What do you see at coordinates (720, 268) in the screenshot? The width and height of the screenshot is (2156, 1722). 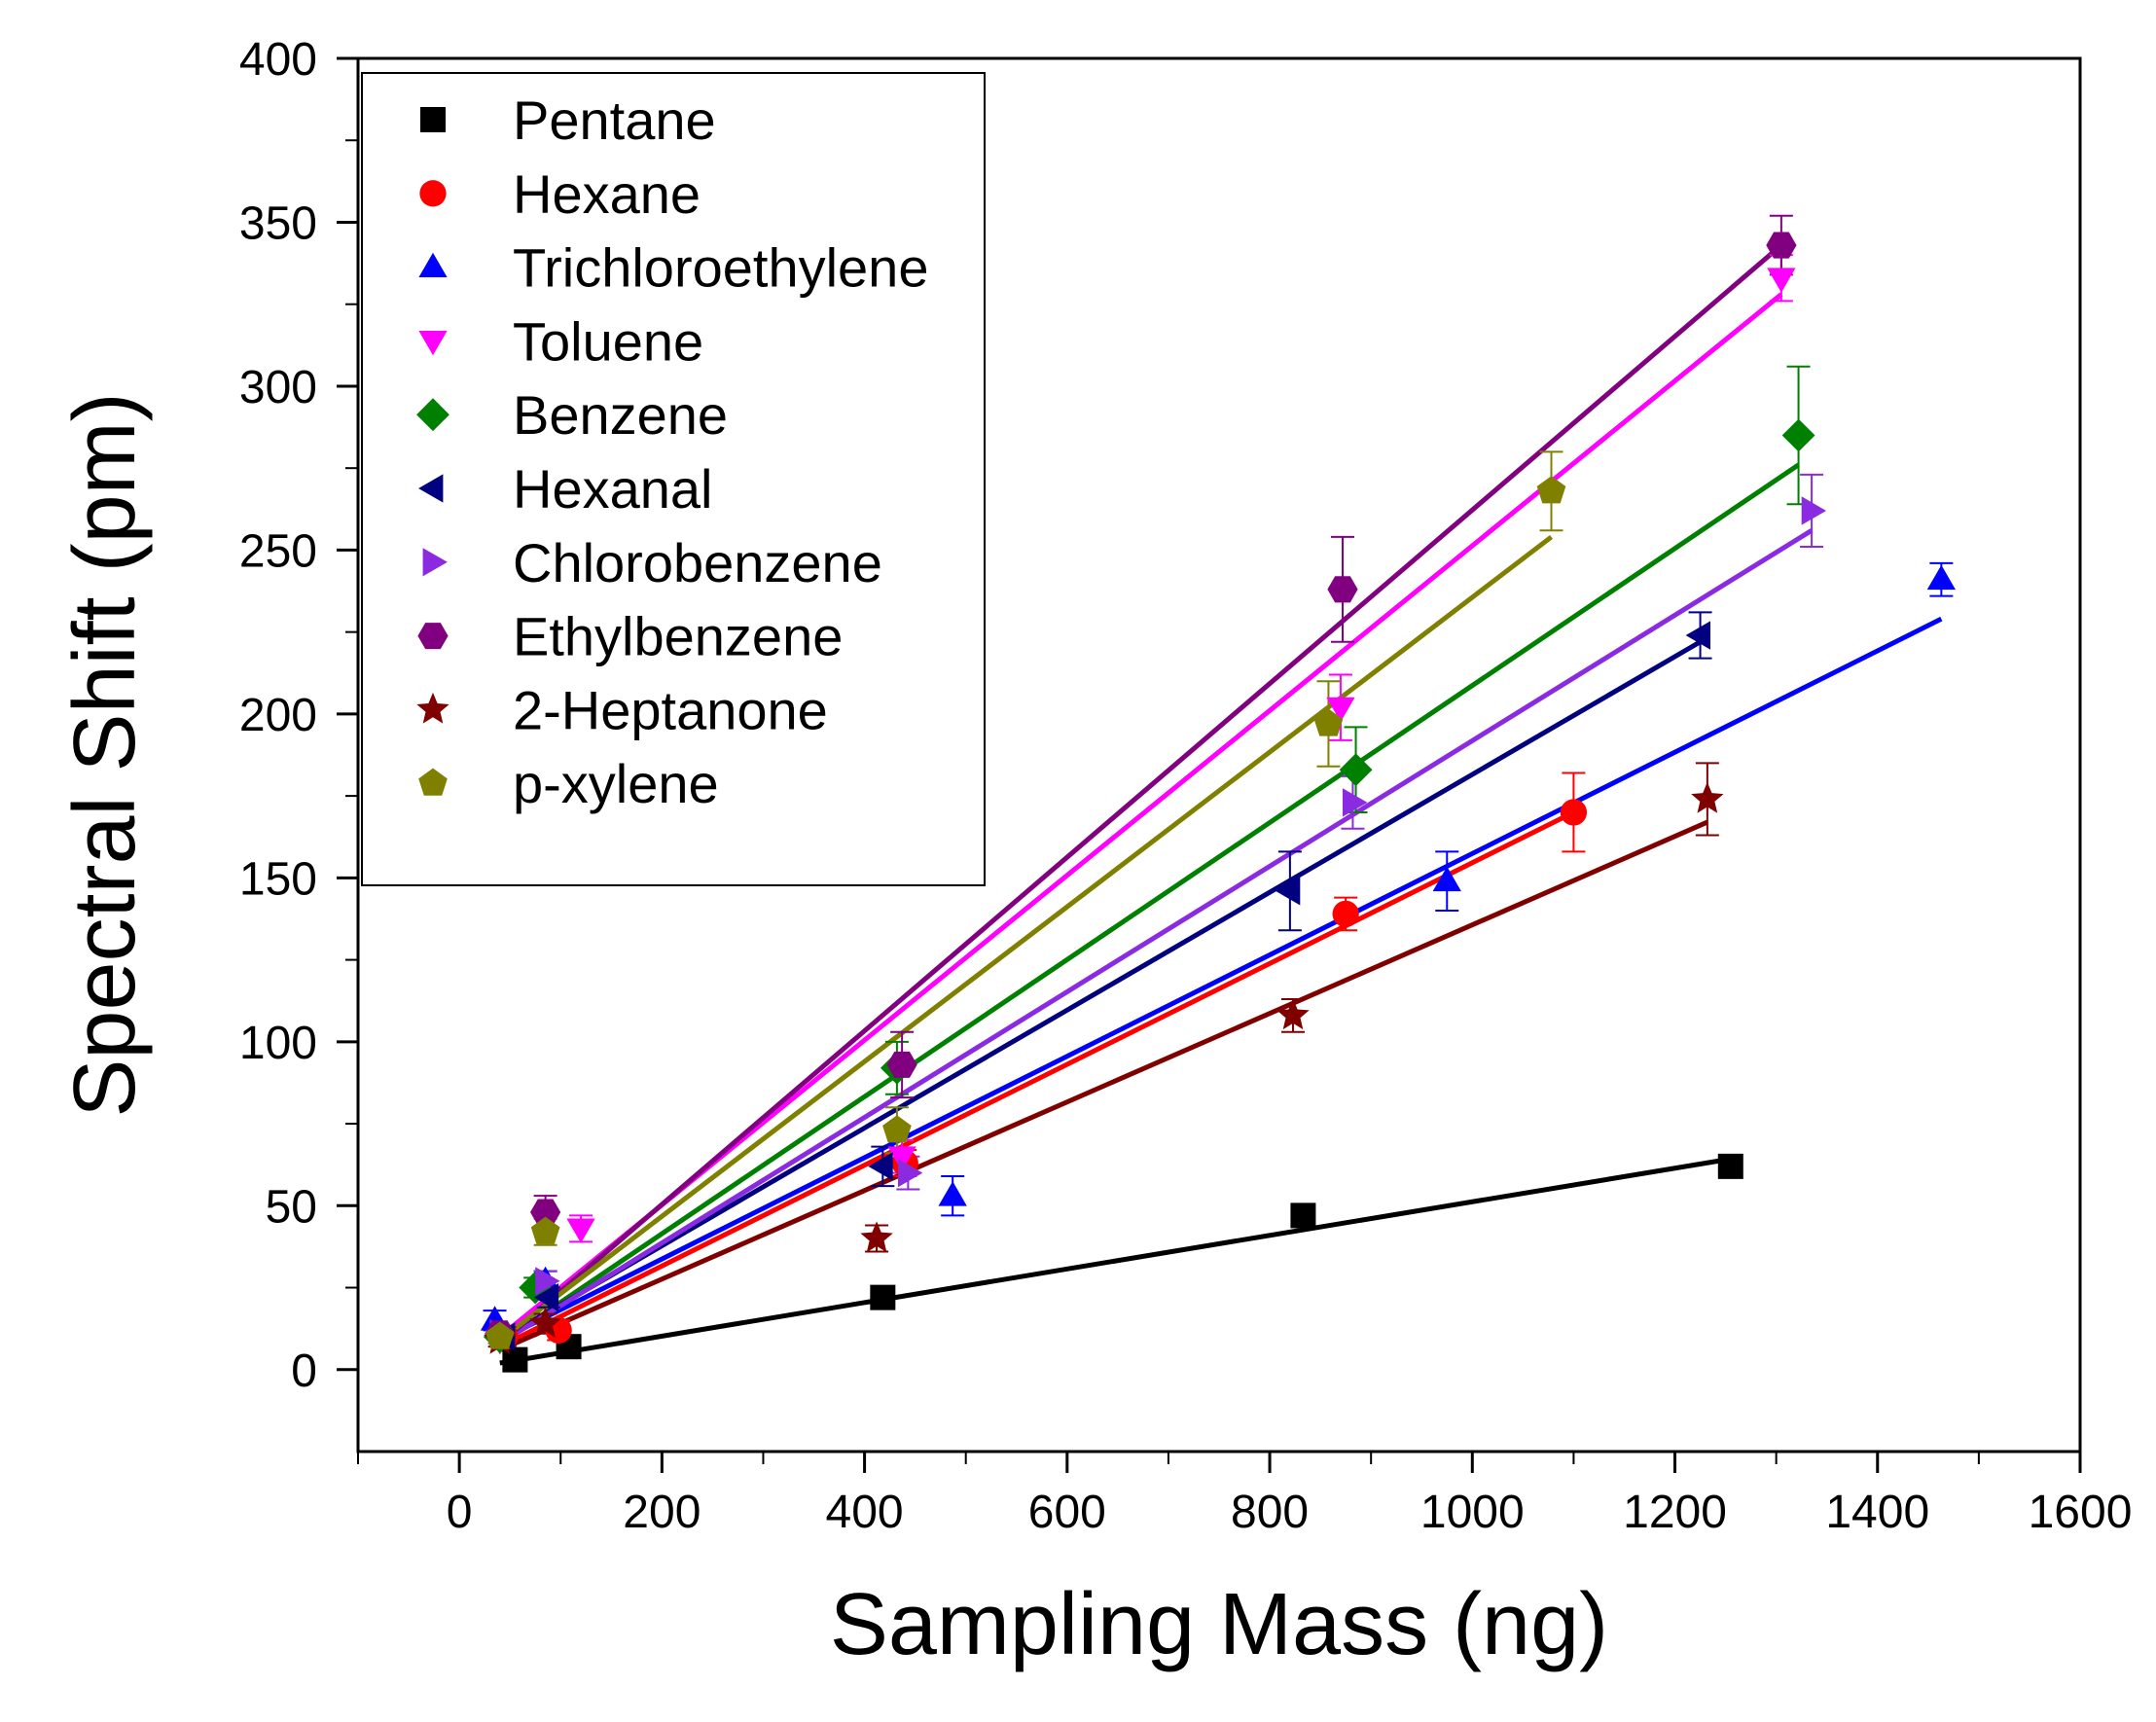 I see `legend-label-trichloroethylene: Trichloroethylene` at bounding box center [720, 268].